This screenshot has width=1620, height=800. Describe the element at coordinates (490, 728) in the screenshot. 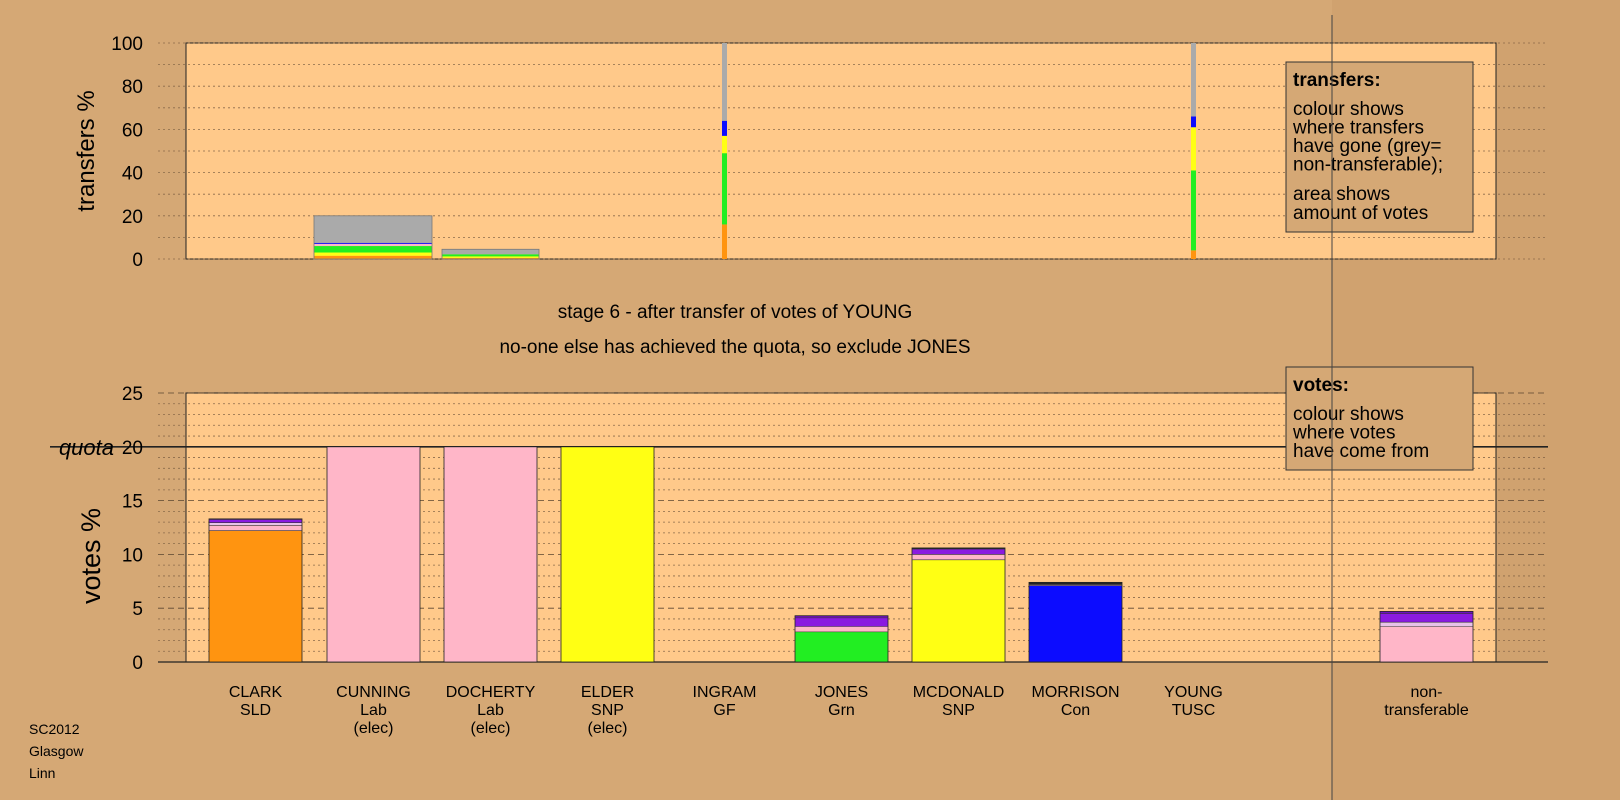

I see `category-label-docherty: (elec)` at that location.